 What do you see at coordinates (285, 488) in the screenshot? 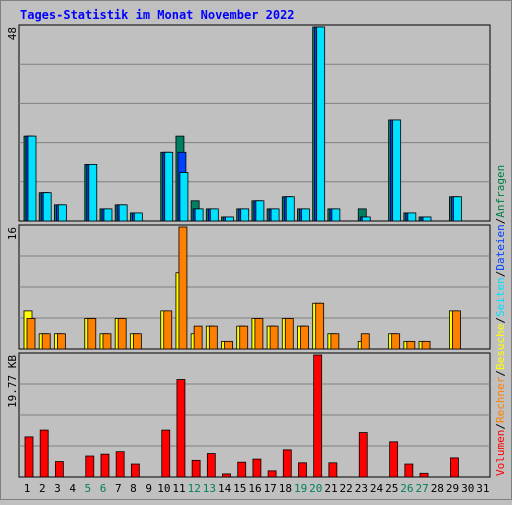
I see `day-label-18: 18` at bounding box center [285, 488].